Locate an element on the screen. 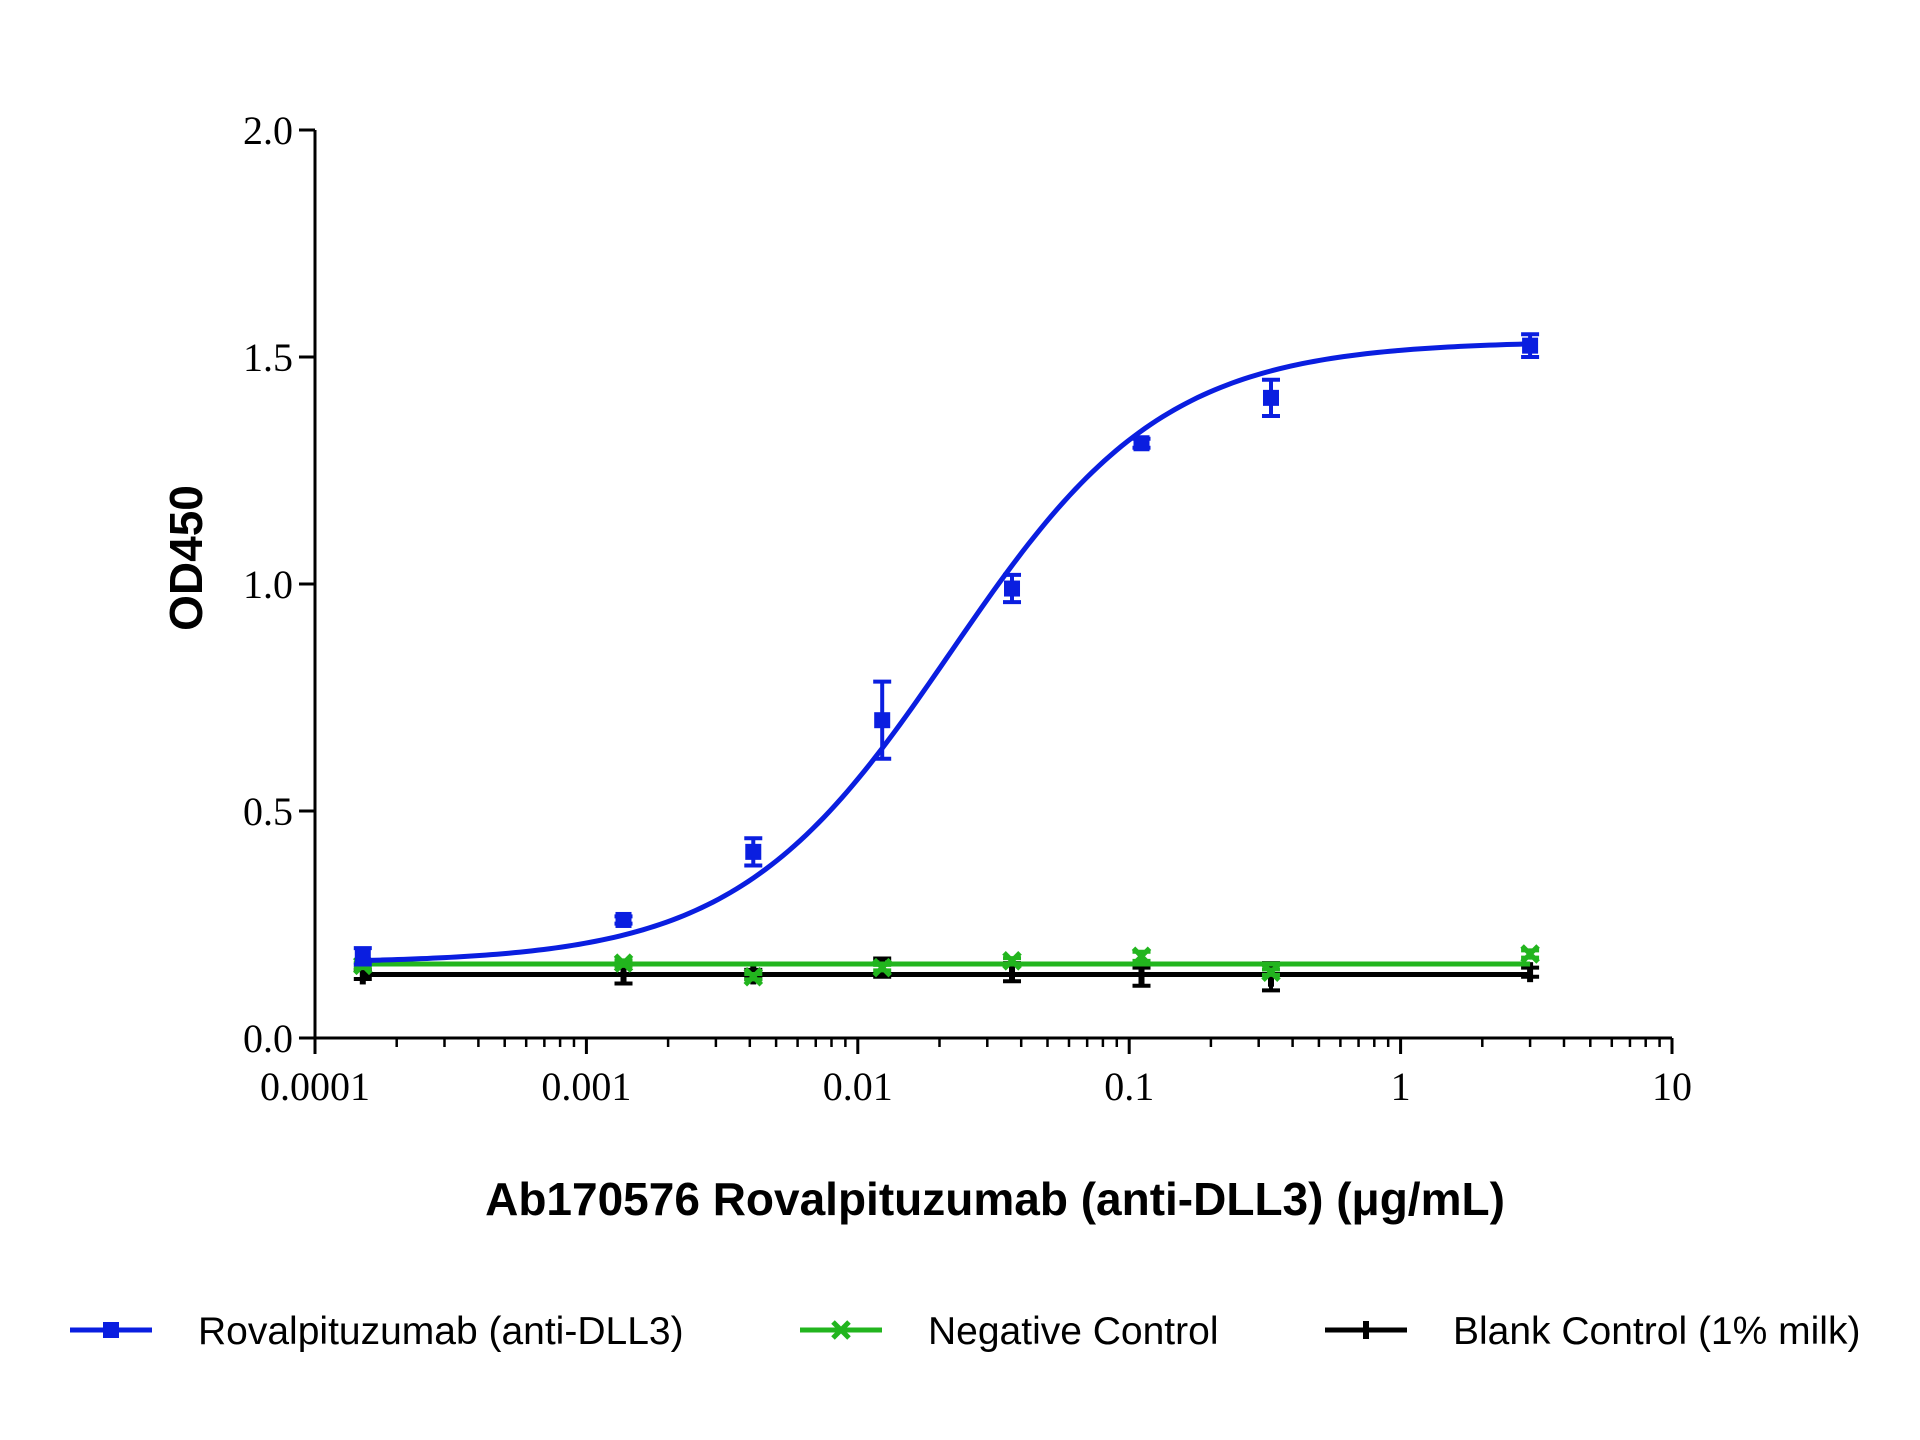 The width and height of the screenshot is (1920, 1440). legend-label: Rovalpituzumab (anti-DLL3) is located at coordinates (441, 1331).